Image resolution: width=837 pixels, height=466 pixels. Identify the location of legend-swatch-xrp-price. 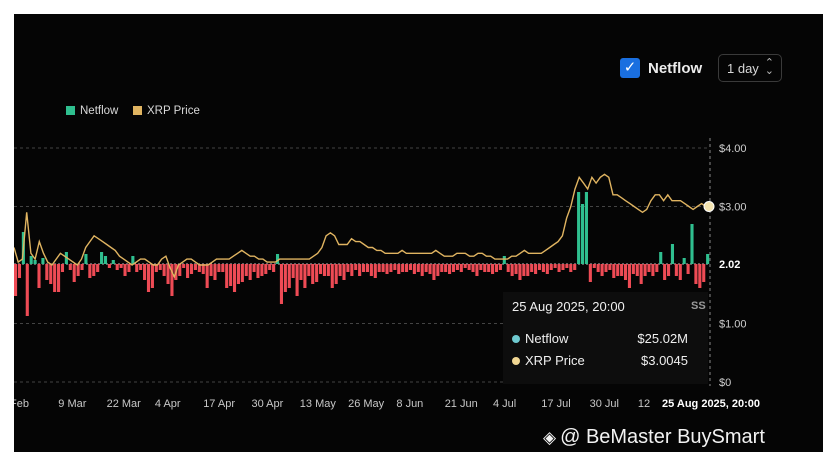
(137, 110).